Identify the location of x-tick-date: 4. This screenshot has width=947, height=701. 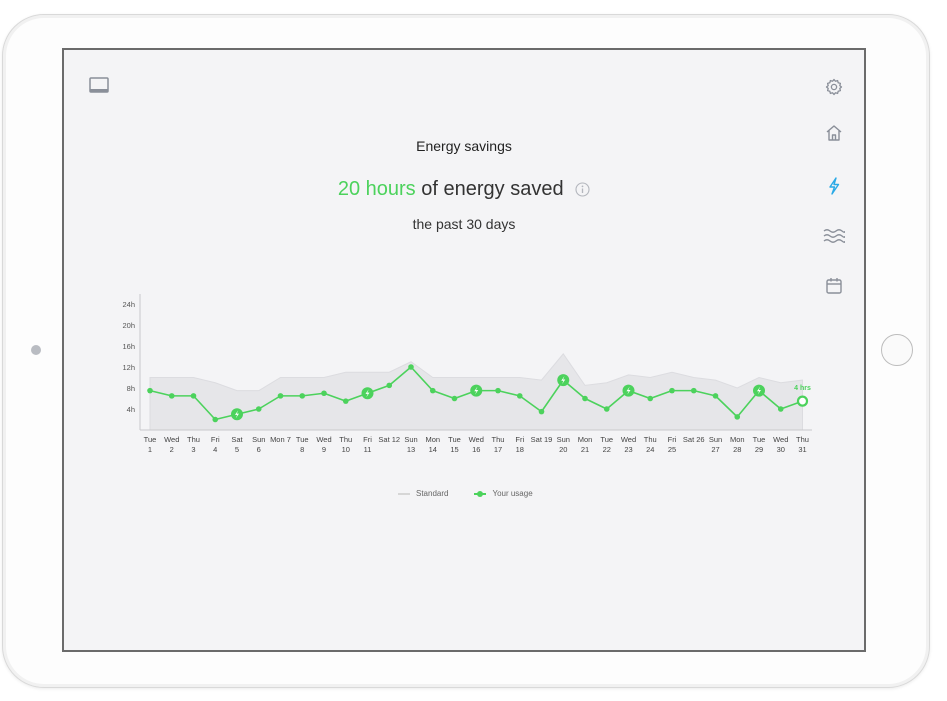
(215, 449).